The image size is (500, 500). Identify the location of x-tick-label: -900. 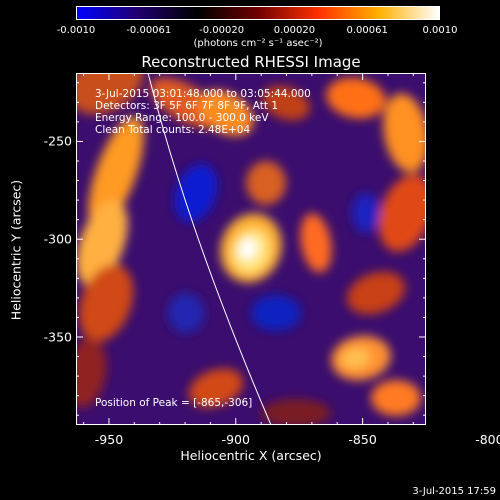
(235, 439).